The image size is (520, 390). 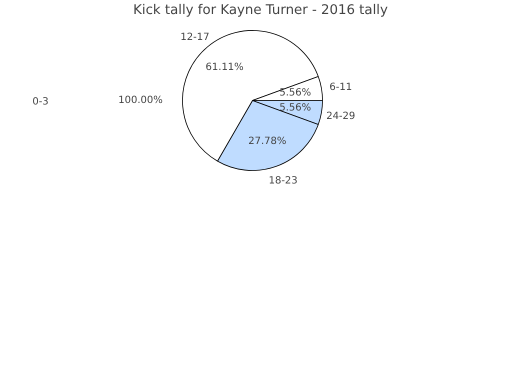 What do you see at coordinates (267, 141) in the screenshot?
I see `data-label: 27.78%` at bounding box center [267, 141].